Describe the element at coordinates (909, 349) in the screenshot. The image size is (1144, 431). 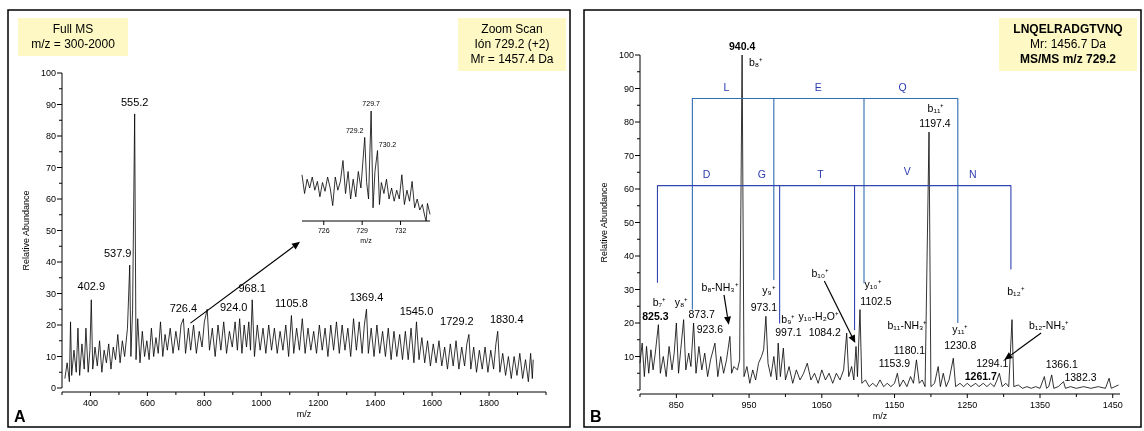
I see `annotation: 1180.1` at that location.